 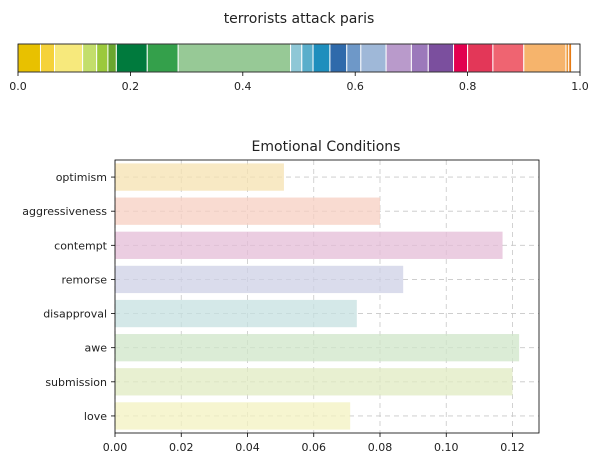 What do you see at coordinates (81, 177) in the screenshot?
I see `emotion-category-label: optimism` at bounding box center [81, 177].